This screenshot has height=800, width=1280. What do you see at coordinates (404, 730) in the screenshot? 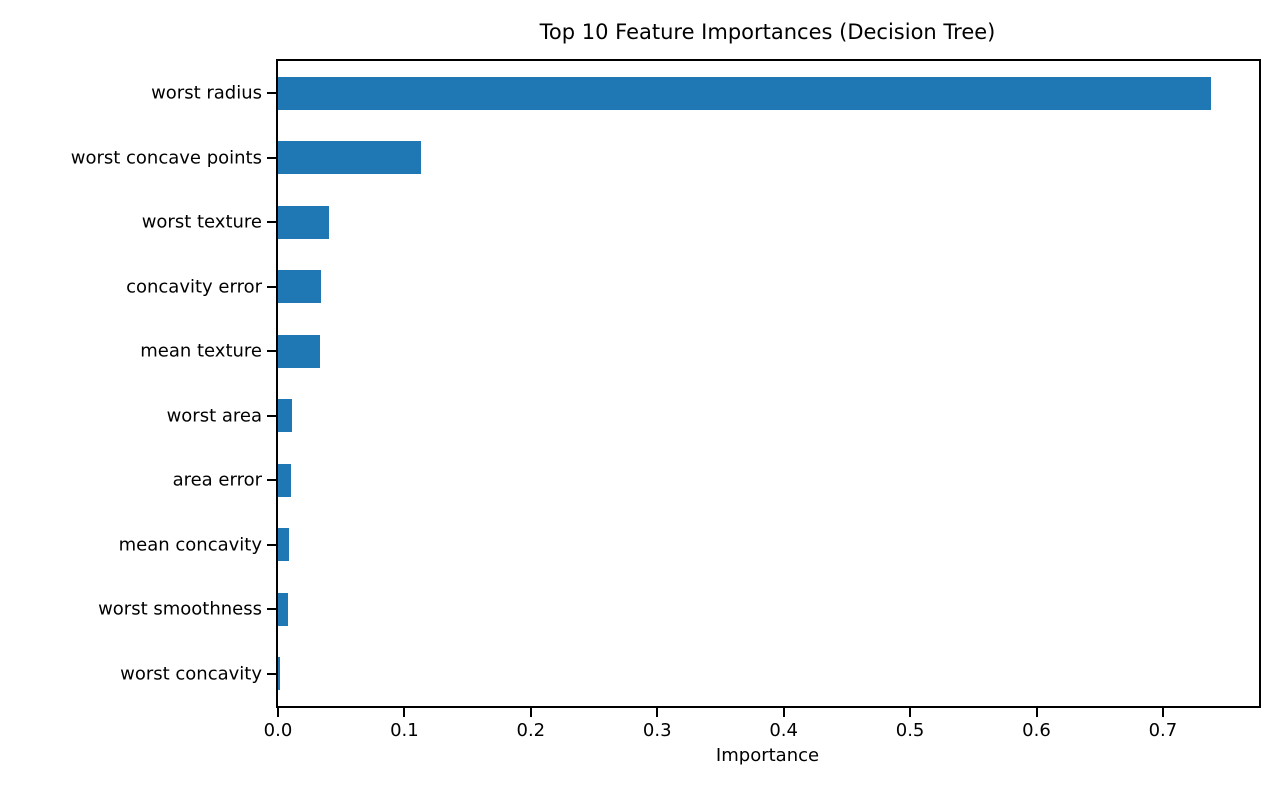
I see `x-tick-label: 0.1` at bounding box center [404, 730].